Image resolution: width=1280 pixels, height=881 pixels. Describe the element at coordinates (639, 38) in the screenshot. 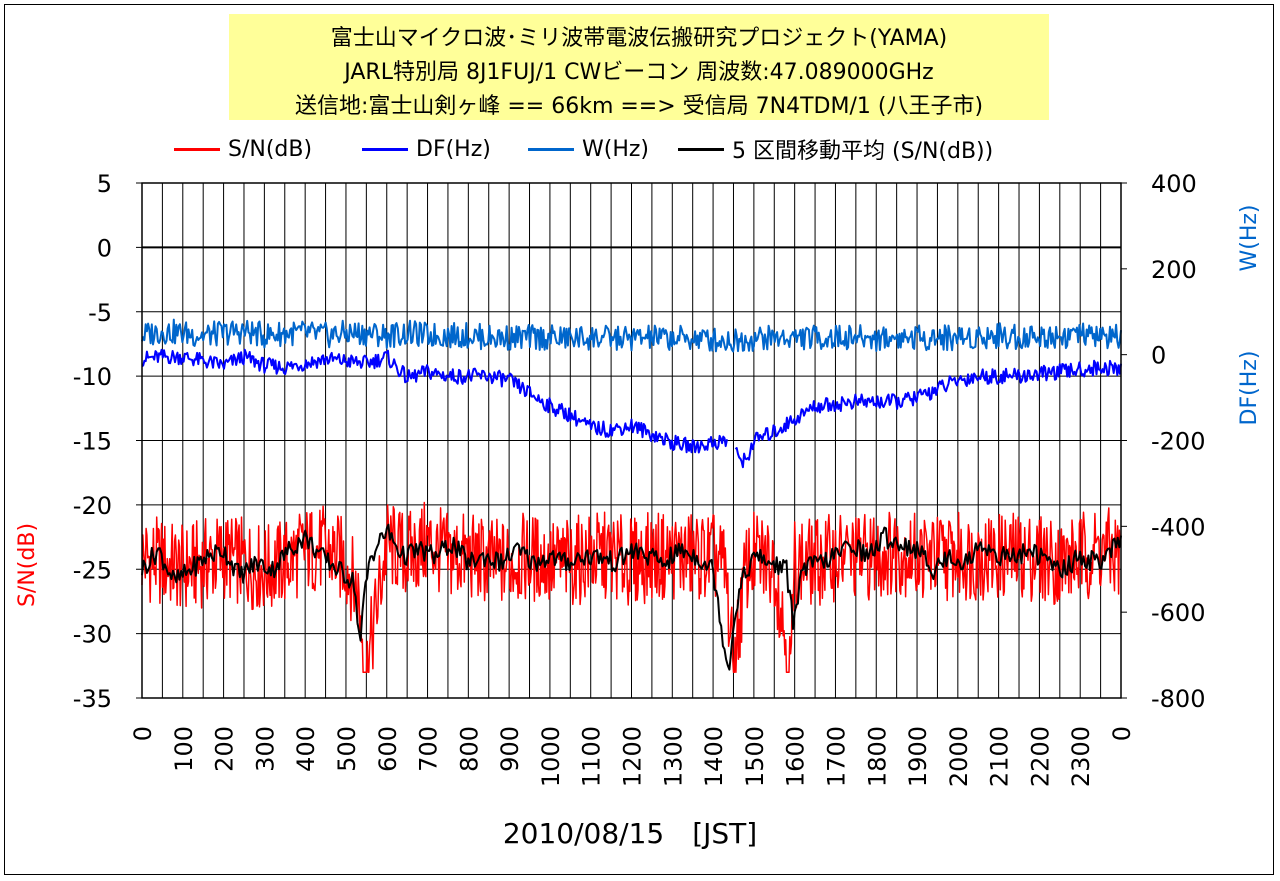

I see `title-line-1: 富士山マイクロ波･ミリ波帯電波伝搬研究プロジェクト(YAMA)` at that location.